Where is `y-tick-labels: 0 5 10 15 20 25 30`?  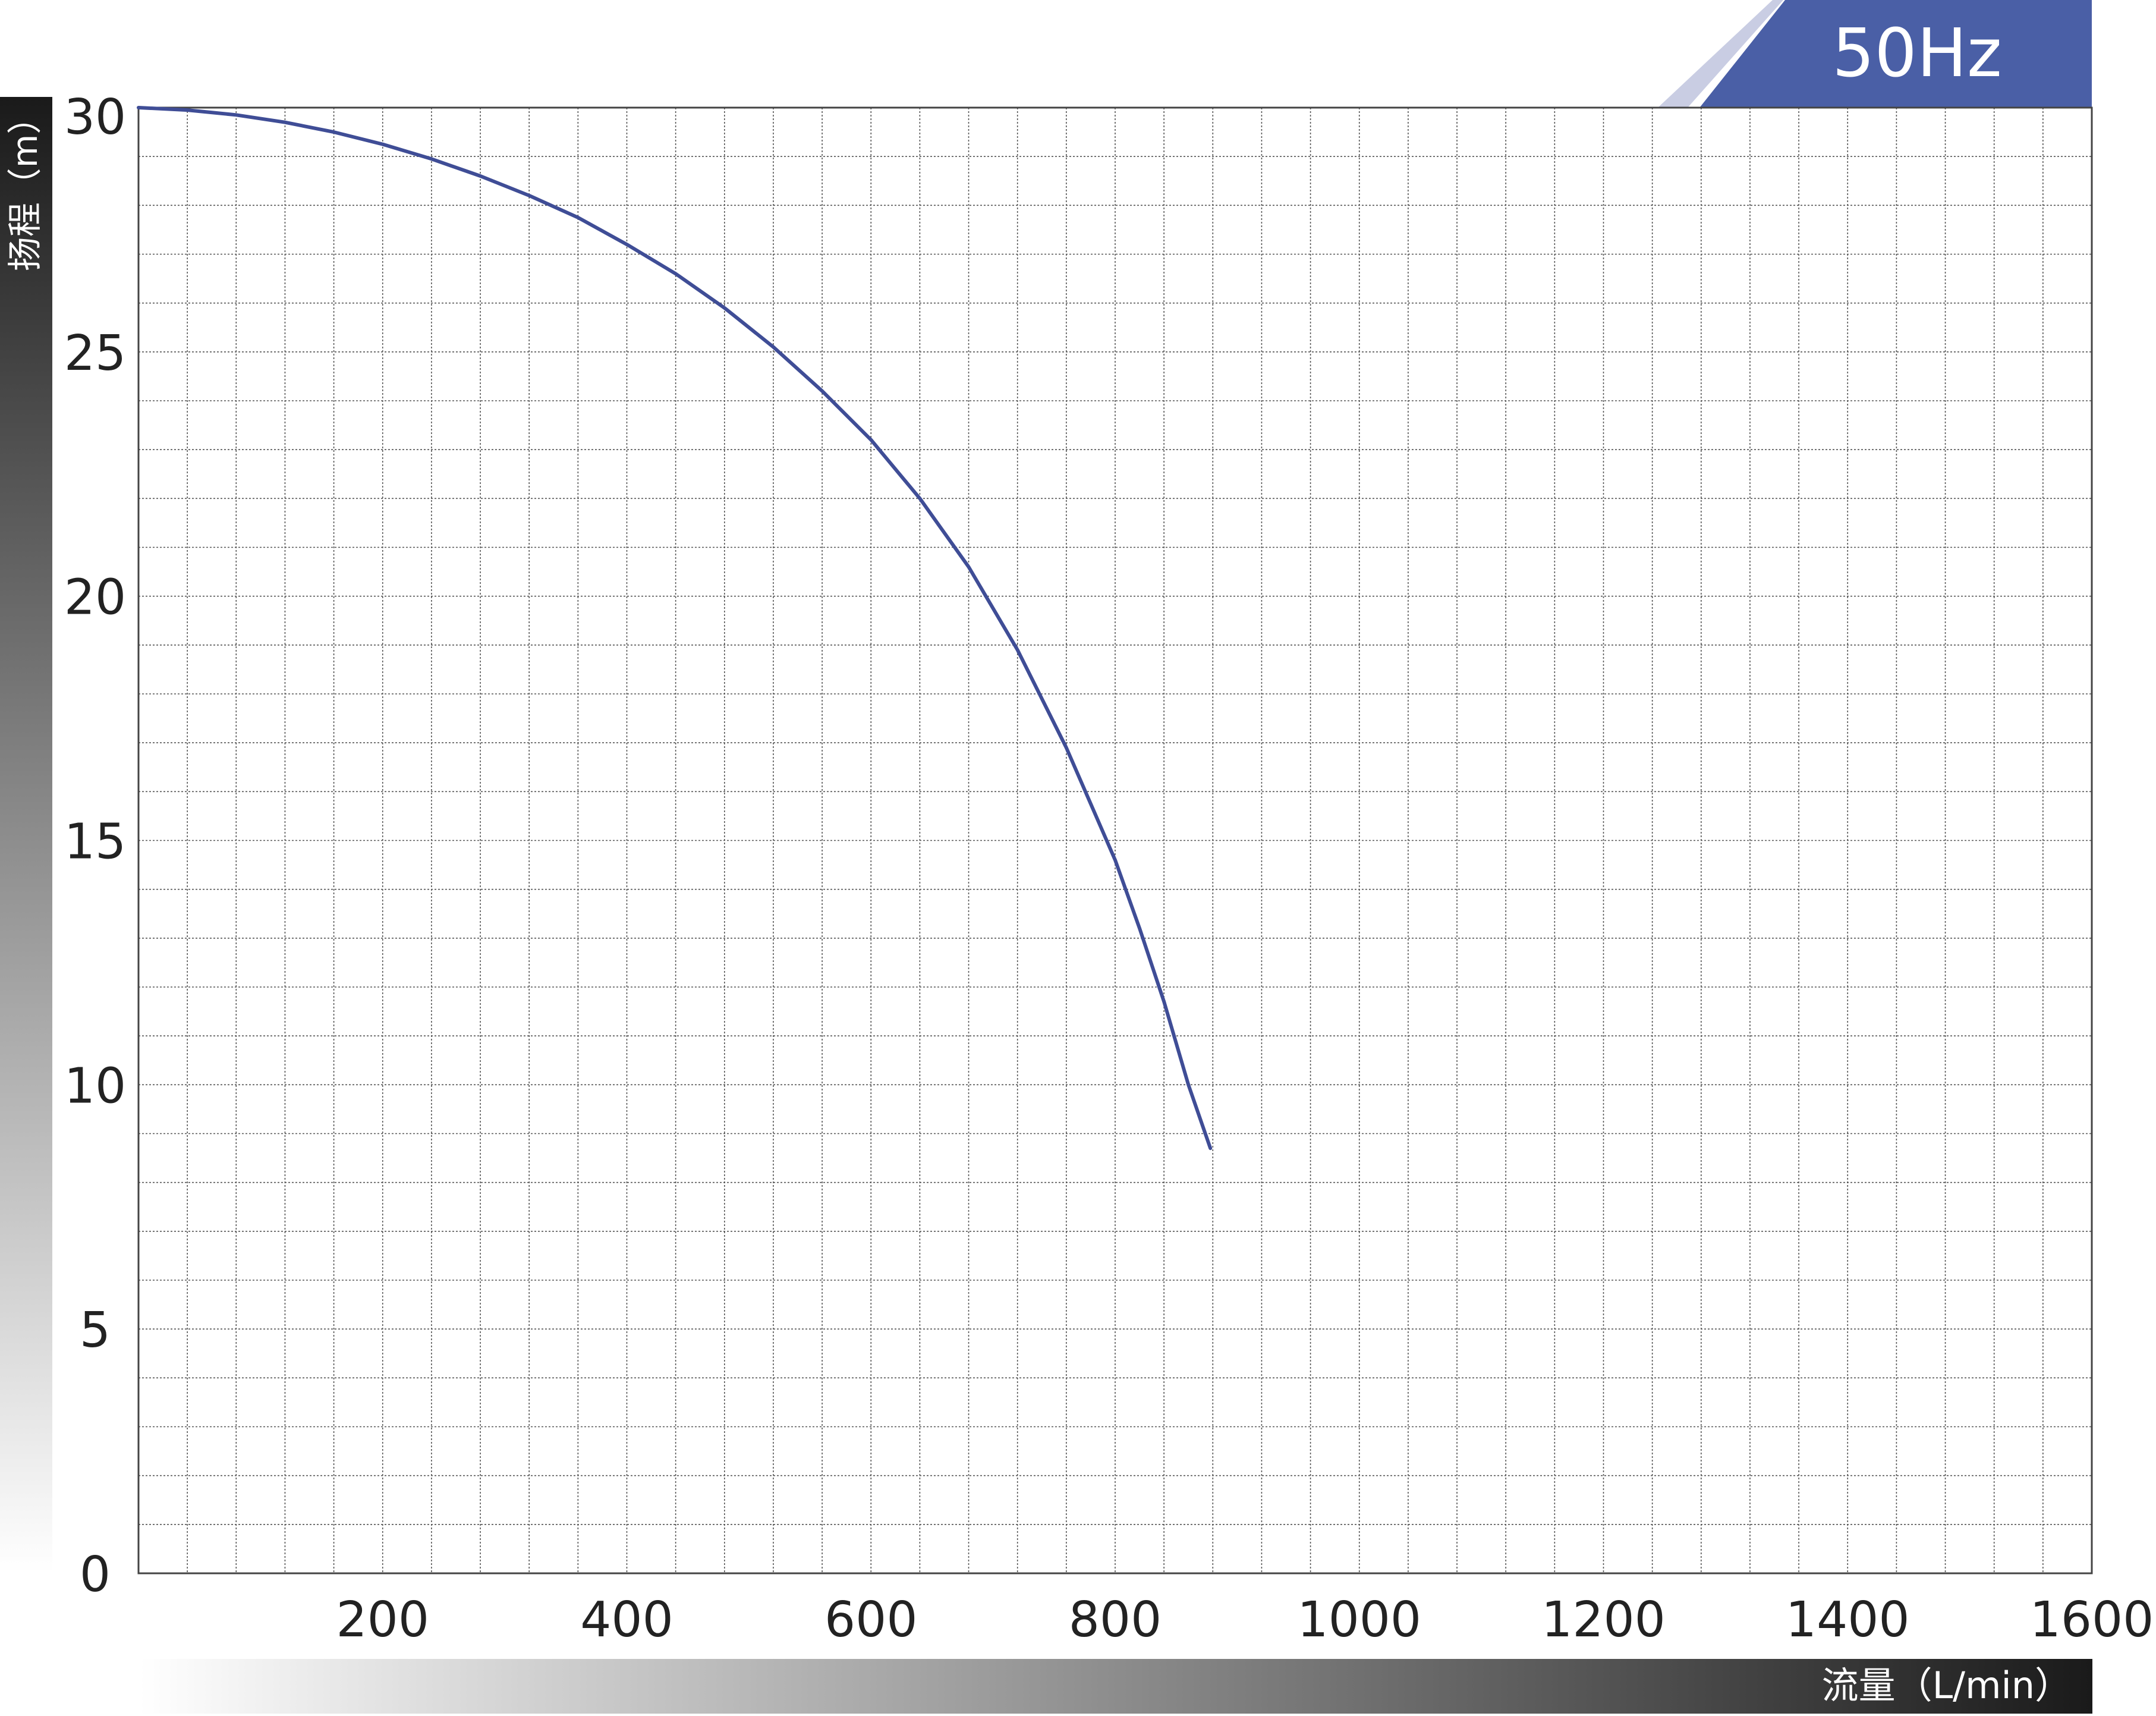
y-tick-labels: 0 5 10 15 20 25 30 is located at coordinates (95, 846).